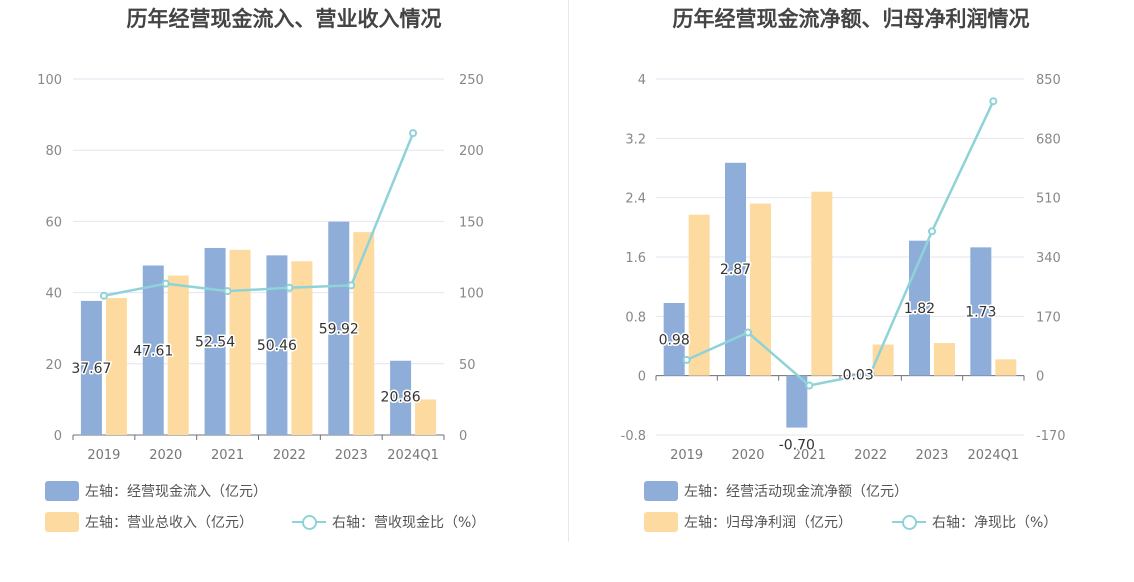 Image resolution: width=1134 pixels, height=582 pixels. What do you see at coordinates (388, 522) in the screenshot?
I see `legend-item-line: 右轴：营收现金比（%）` at bounding box center [388, 522].